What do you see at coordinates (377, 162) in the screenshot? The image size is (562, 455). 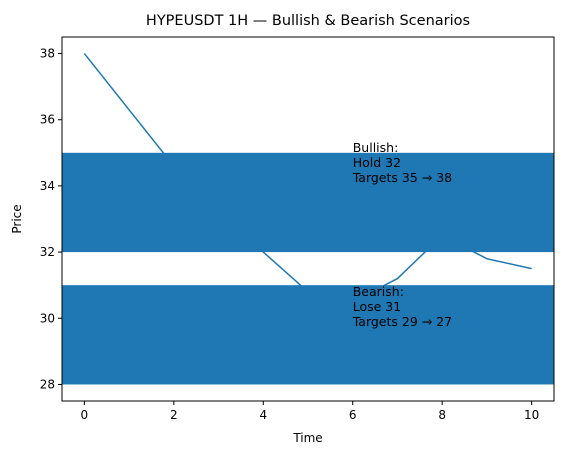 I see `annotation-0-line-1: Hold 32` at bounding box center [377, 162].